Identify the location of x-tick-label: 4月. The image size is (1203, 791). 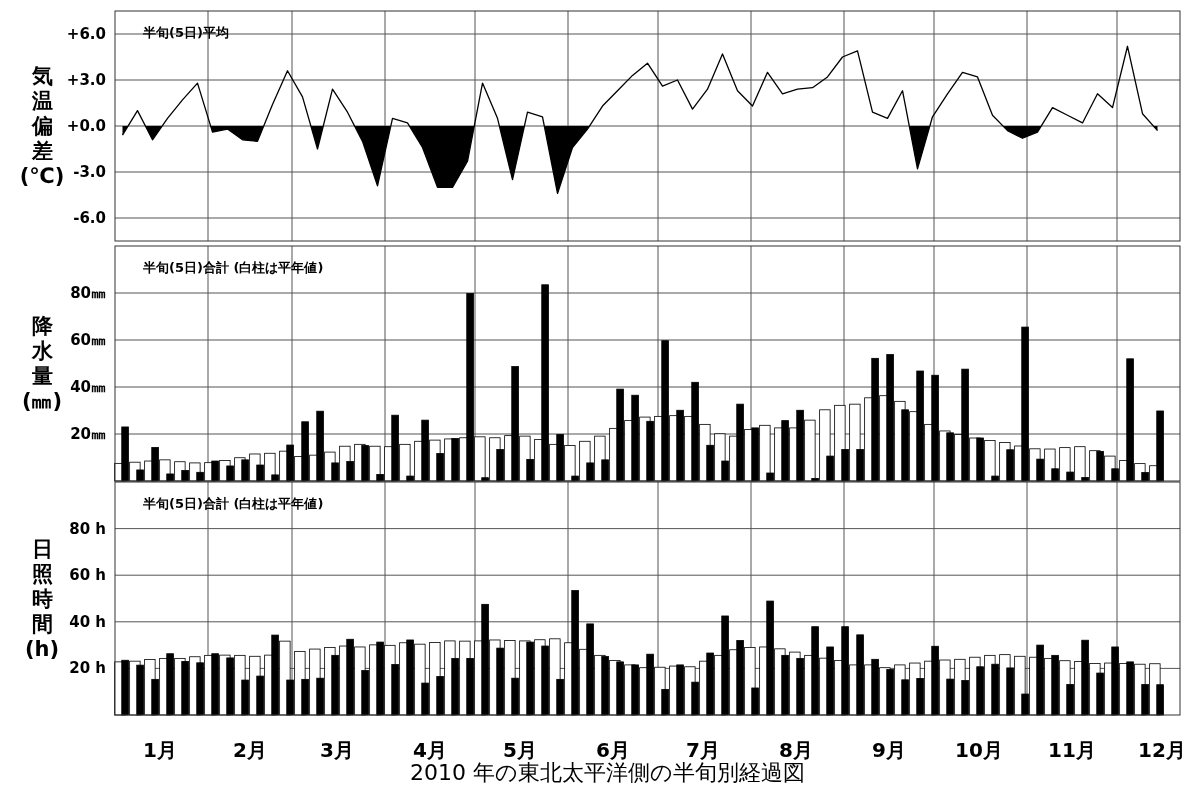
(430, 750).